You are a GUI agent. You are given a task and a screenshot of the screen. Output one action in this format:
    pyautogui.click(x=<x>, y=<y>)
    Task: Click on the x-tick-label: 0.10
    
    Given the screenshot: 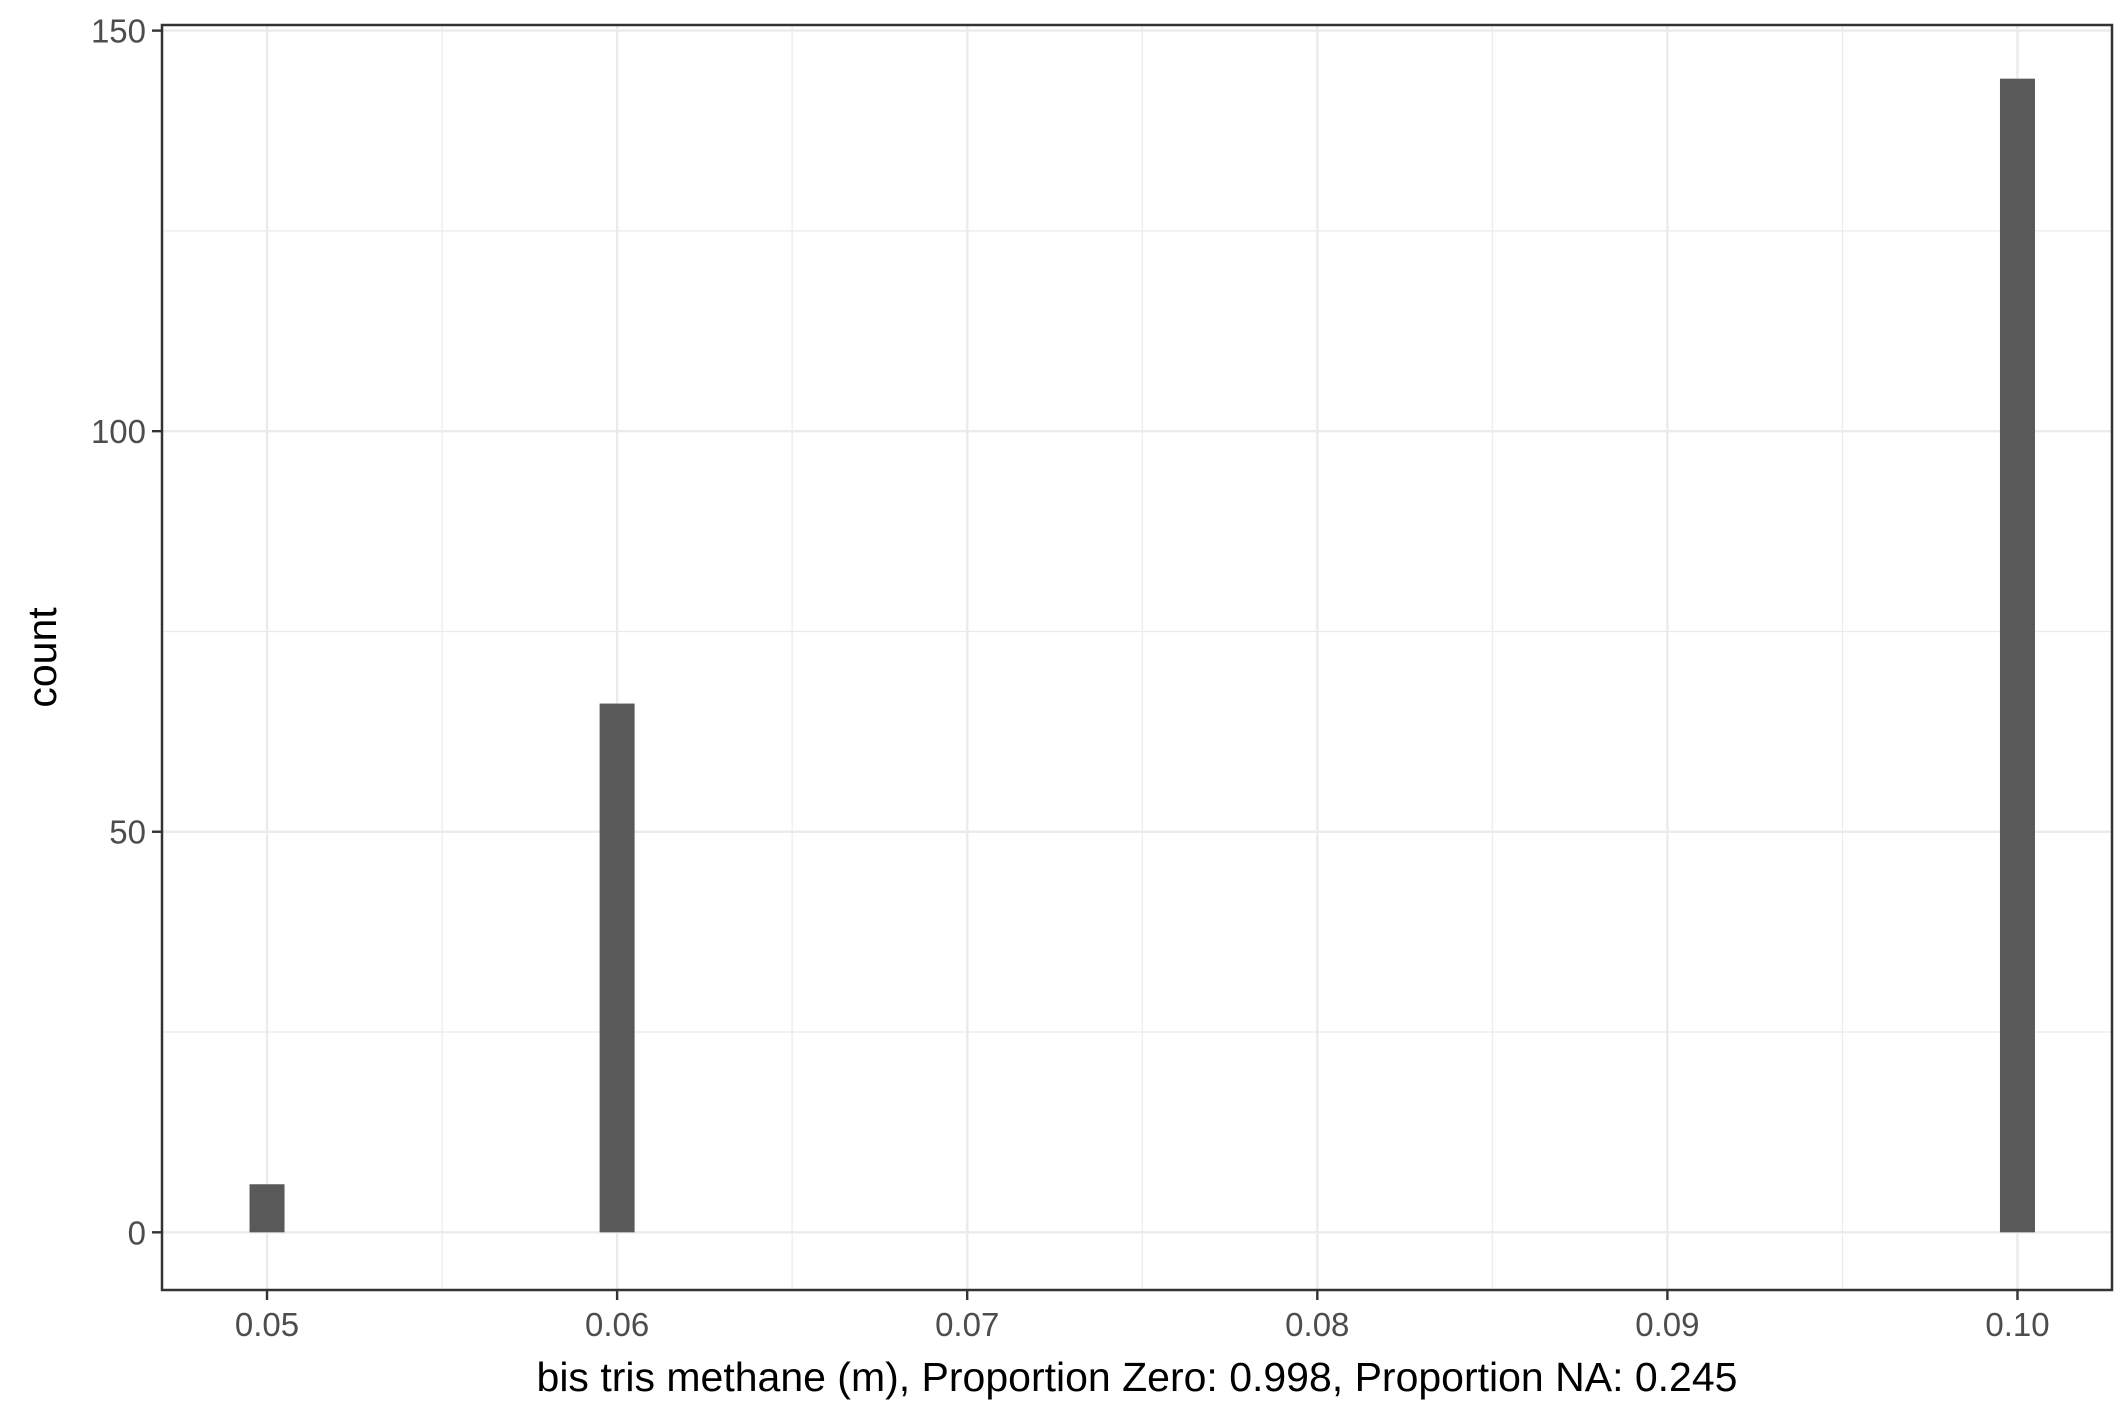 What is the action you would take?
    pyautogui.click(x=2017, y=1324)
    